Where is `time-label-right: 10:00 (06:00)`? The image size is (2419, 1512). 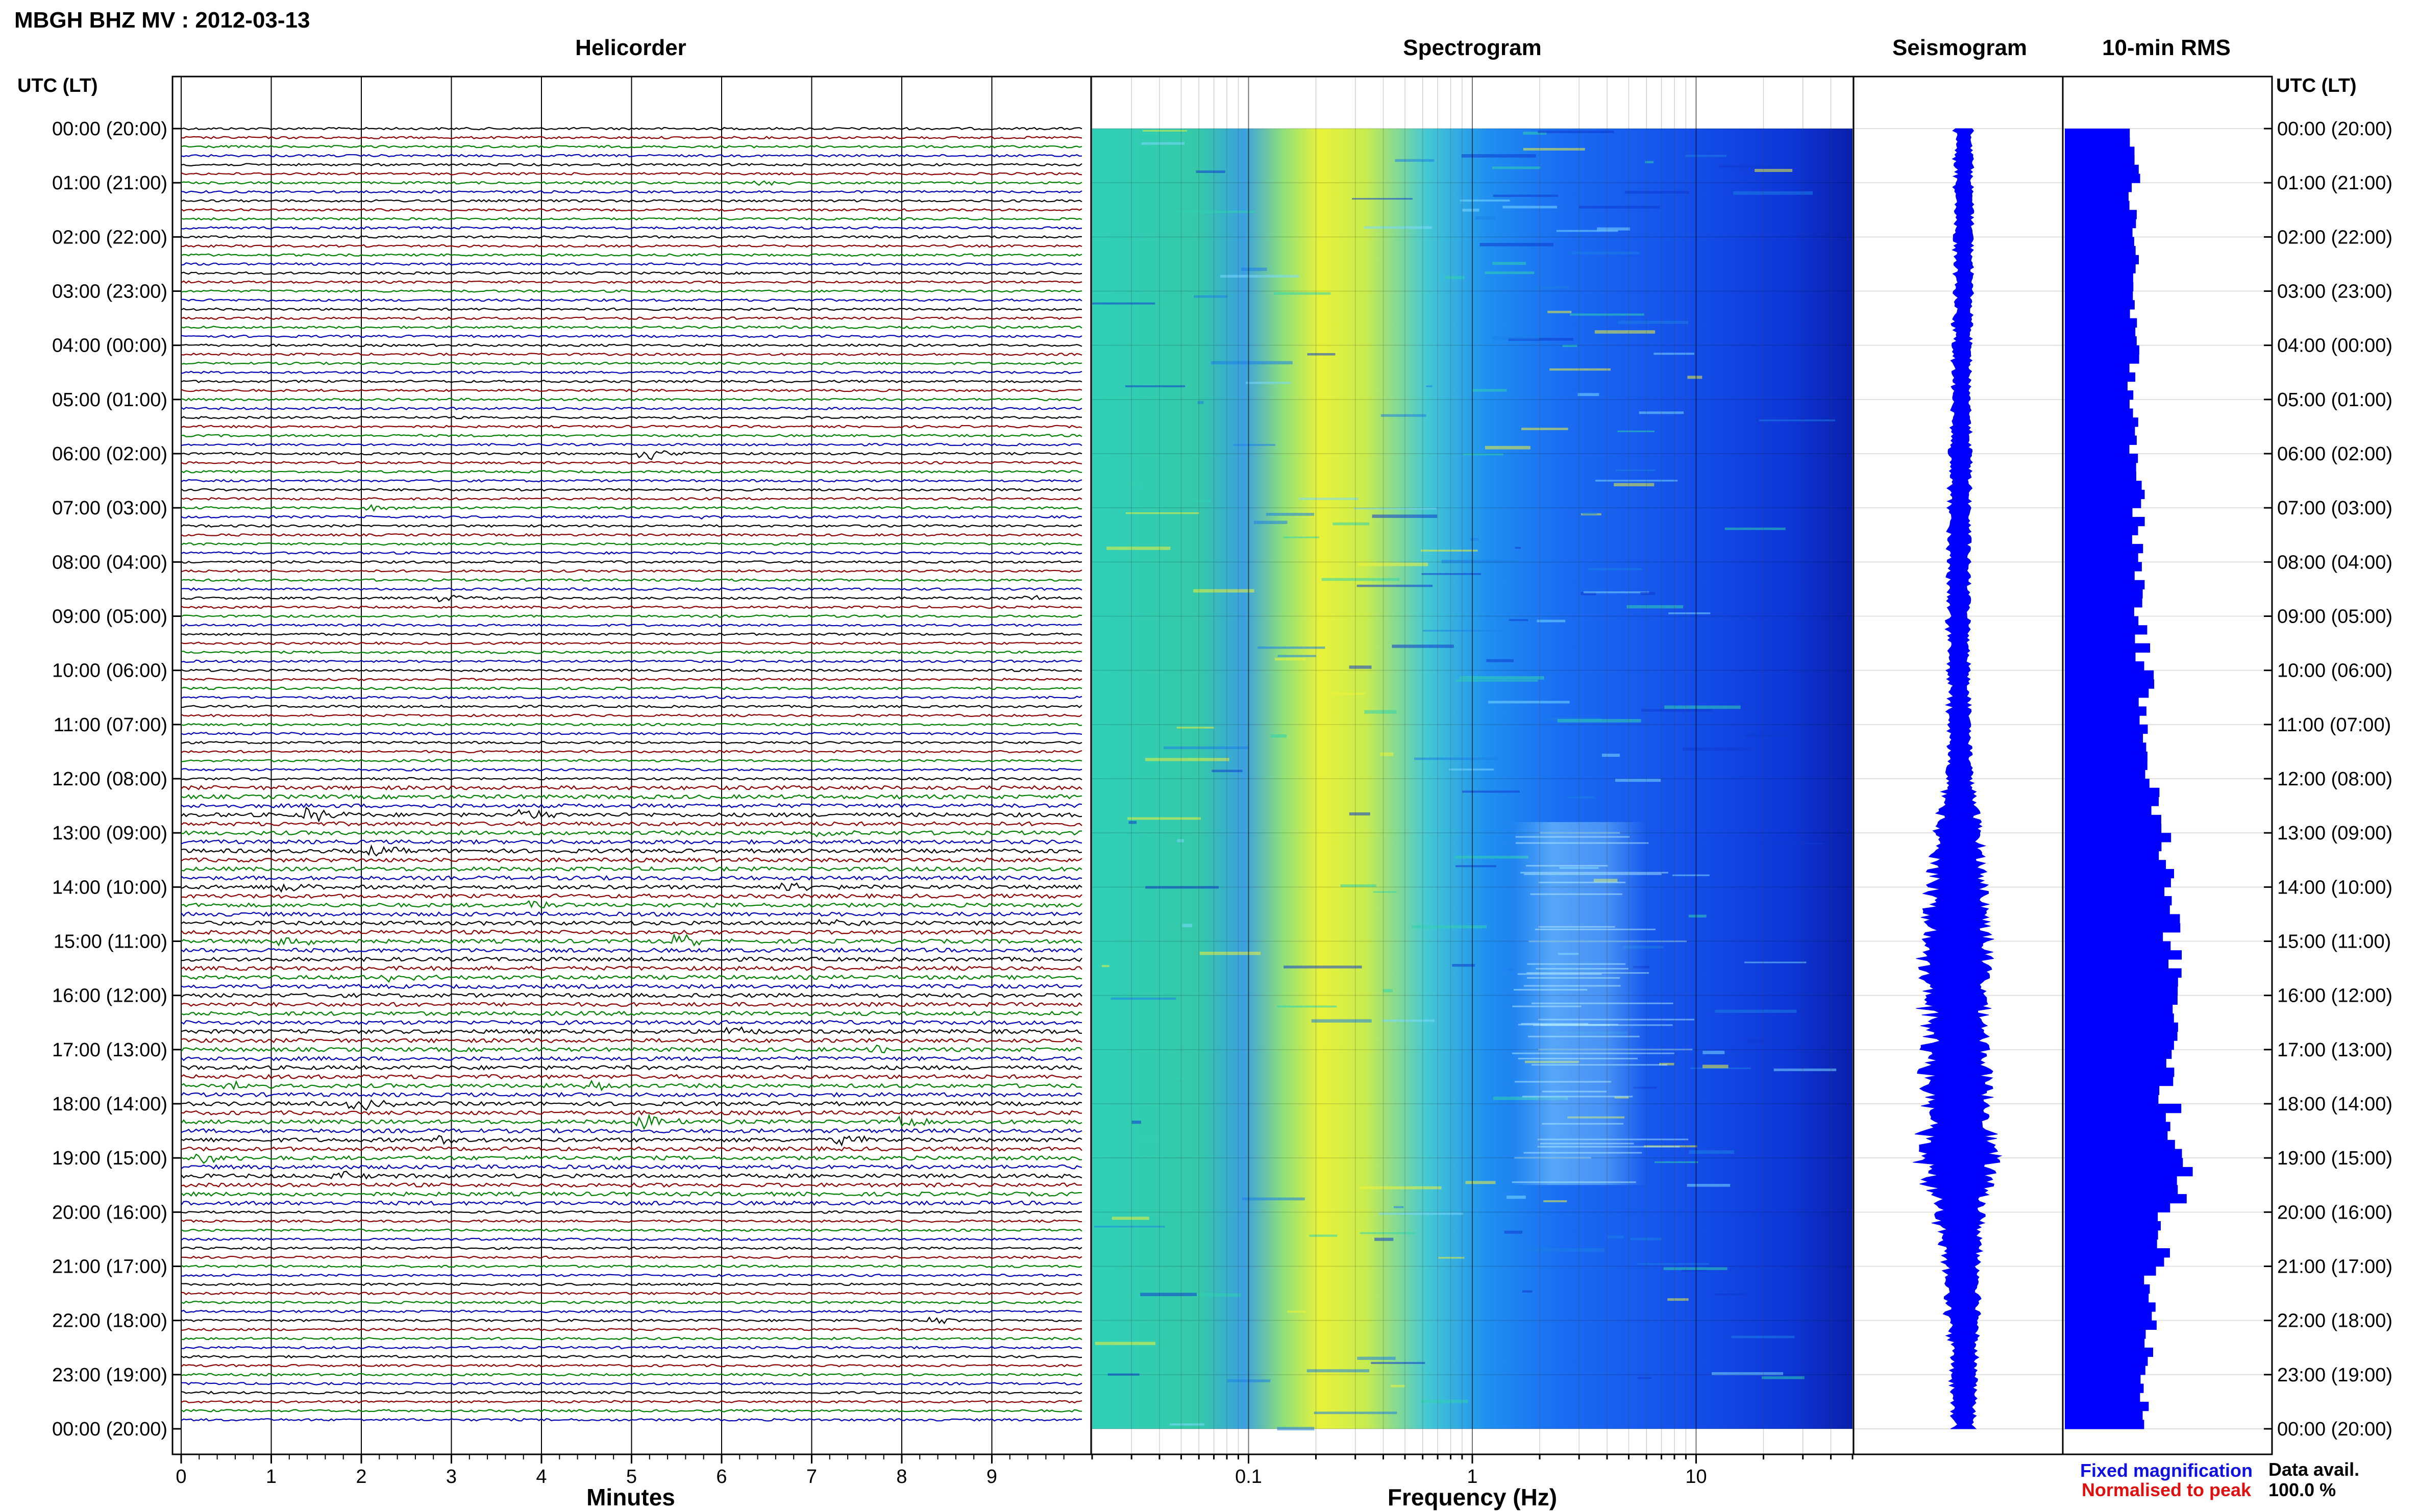
time-label-right: 10:00 (06:00) is located at coordinates (2334, 671).